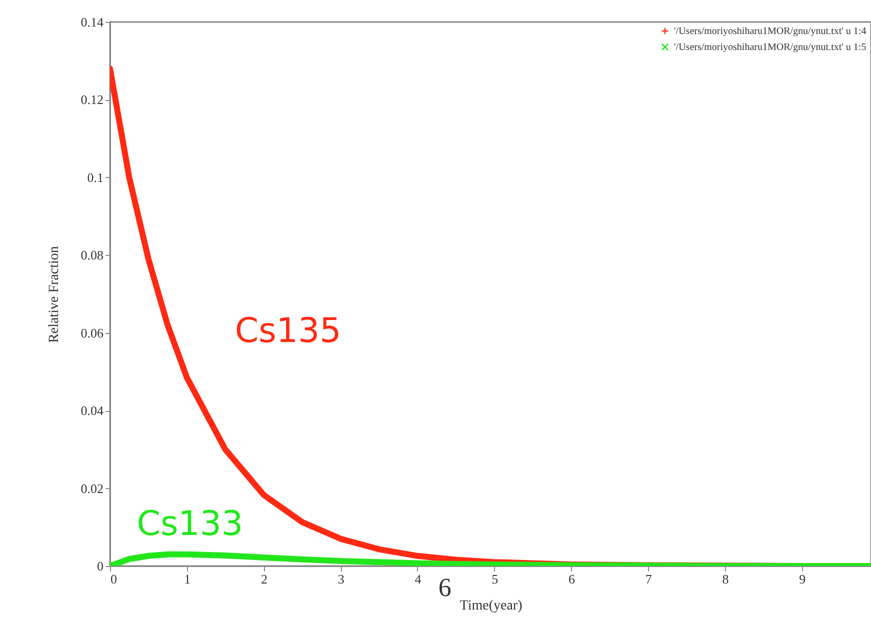 The height and width of the screenshot is (629, 871). Describe the element at coordinates (54, 294) in the screenshot. I see `y-axis-title: Relative Fraction` at that location.